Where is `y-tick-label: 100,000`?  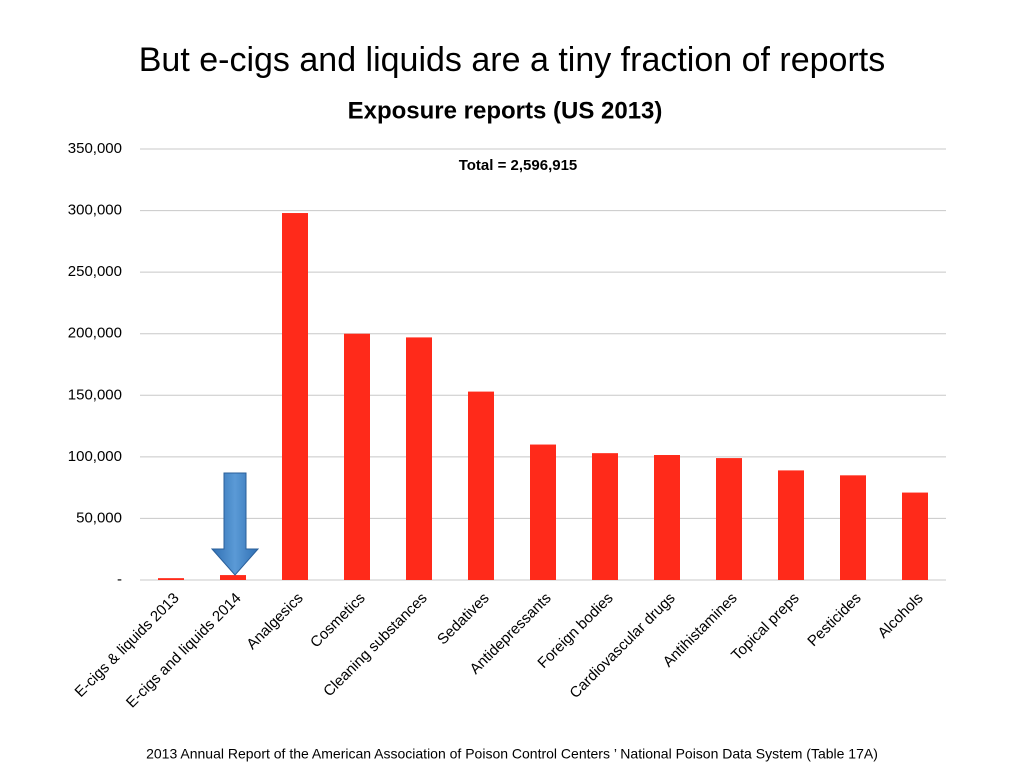 y-tick-label: 100,000 is located at coordinates (95, 456).